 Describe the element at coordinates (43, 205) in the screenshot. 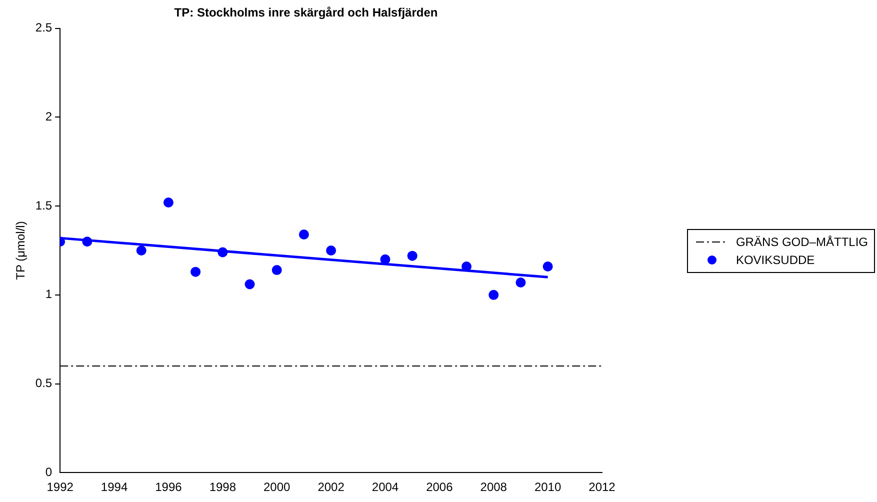

I see `y-tick-label: 1.5` at that location.